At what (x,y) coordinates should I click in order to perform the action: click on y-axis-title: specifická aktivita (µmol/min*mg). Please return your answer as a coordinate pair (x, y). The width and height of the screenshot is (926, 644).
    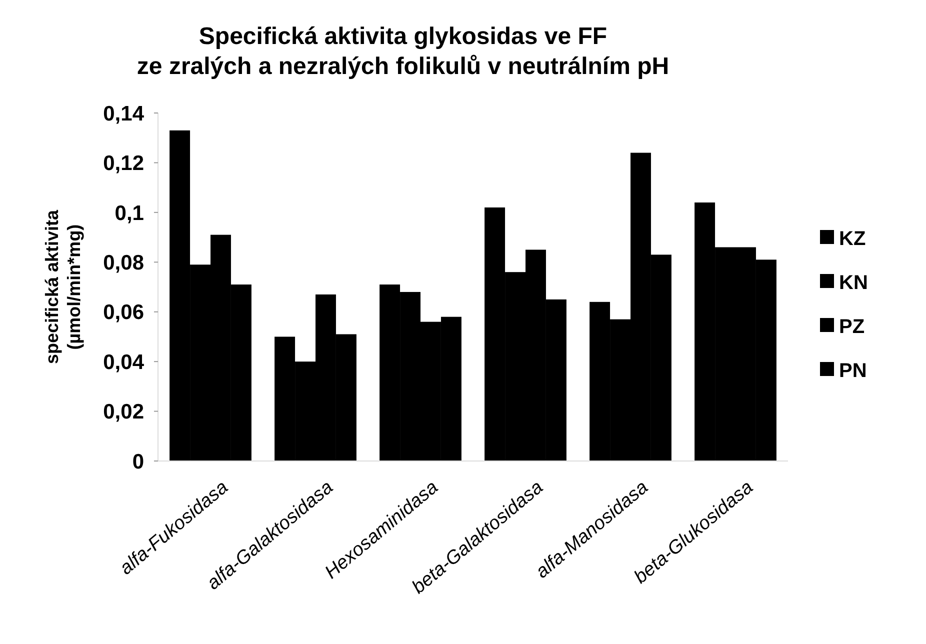
    Looking at the image, I should click on (63, 286).